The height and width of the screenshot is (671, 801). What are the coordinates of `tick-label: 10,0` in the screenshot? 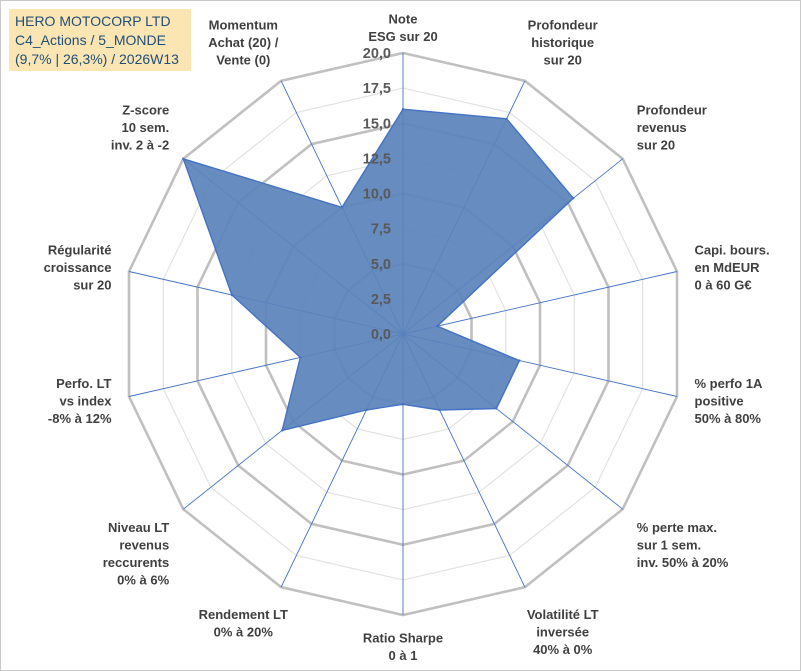 It's located at (377, 195).